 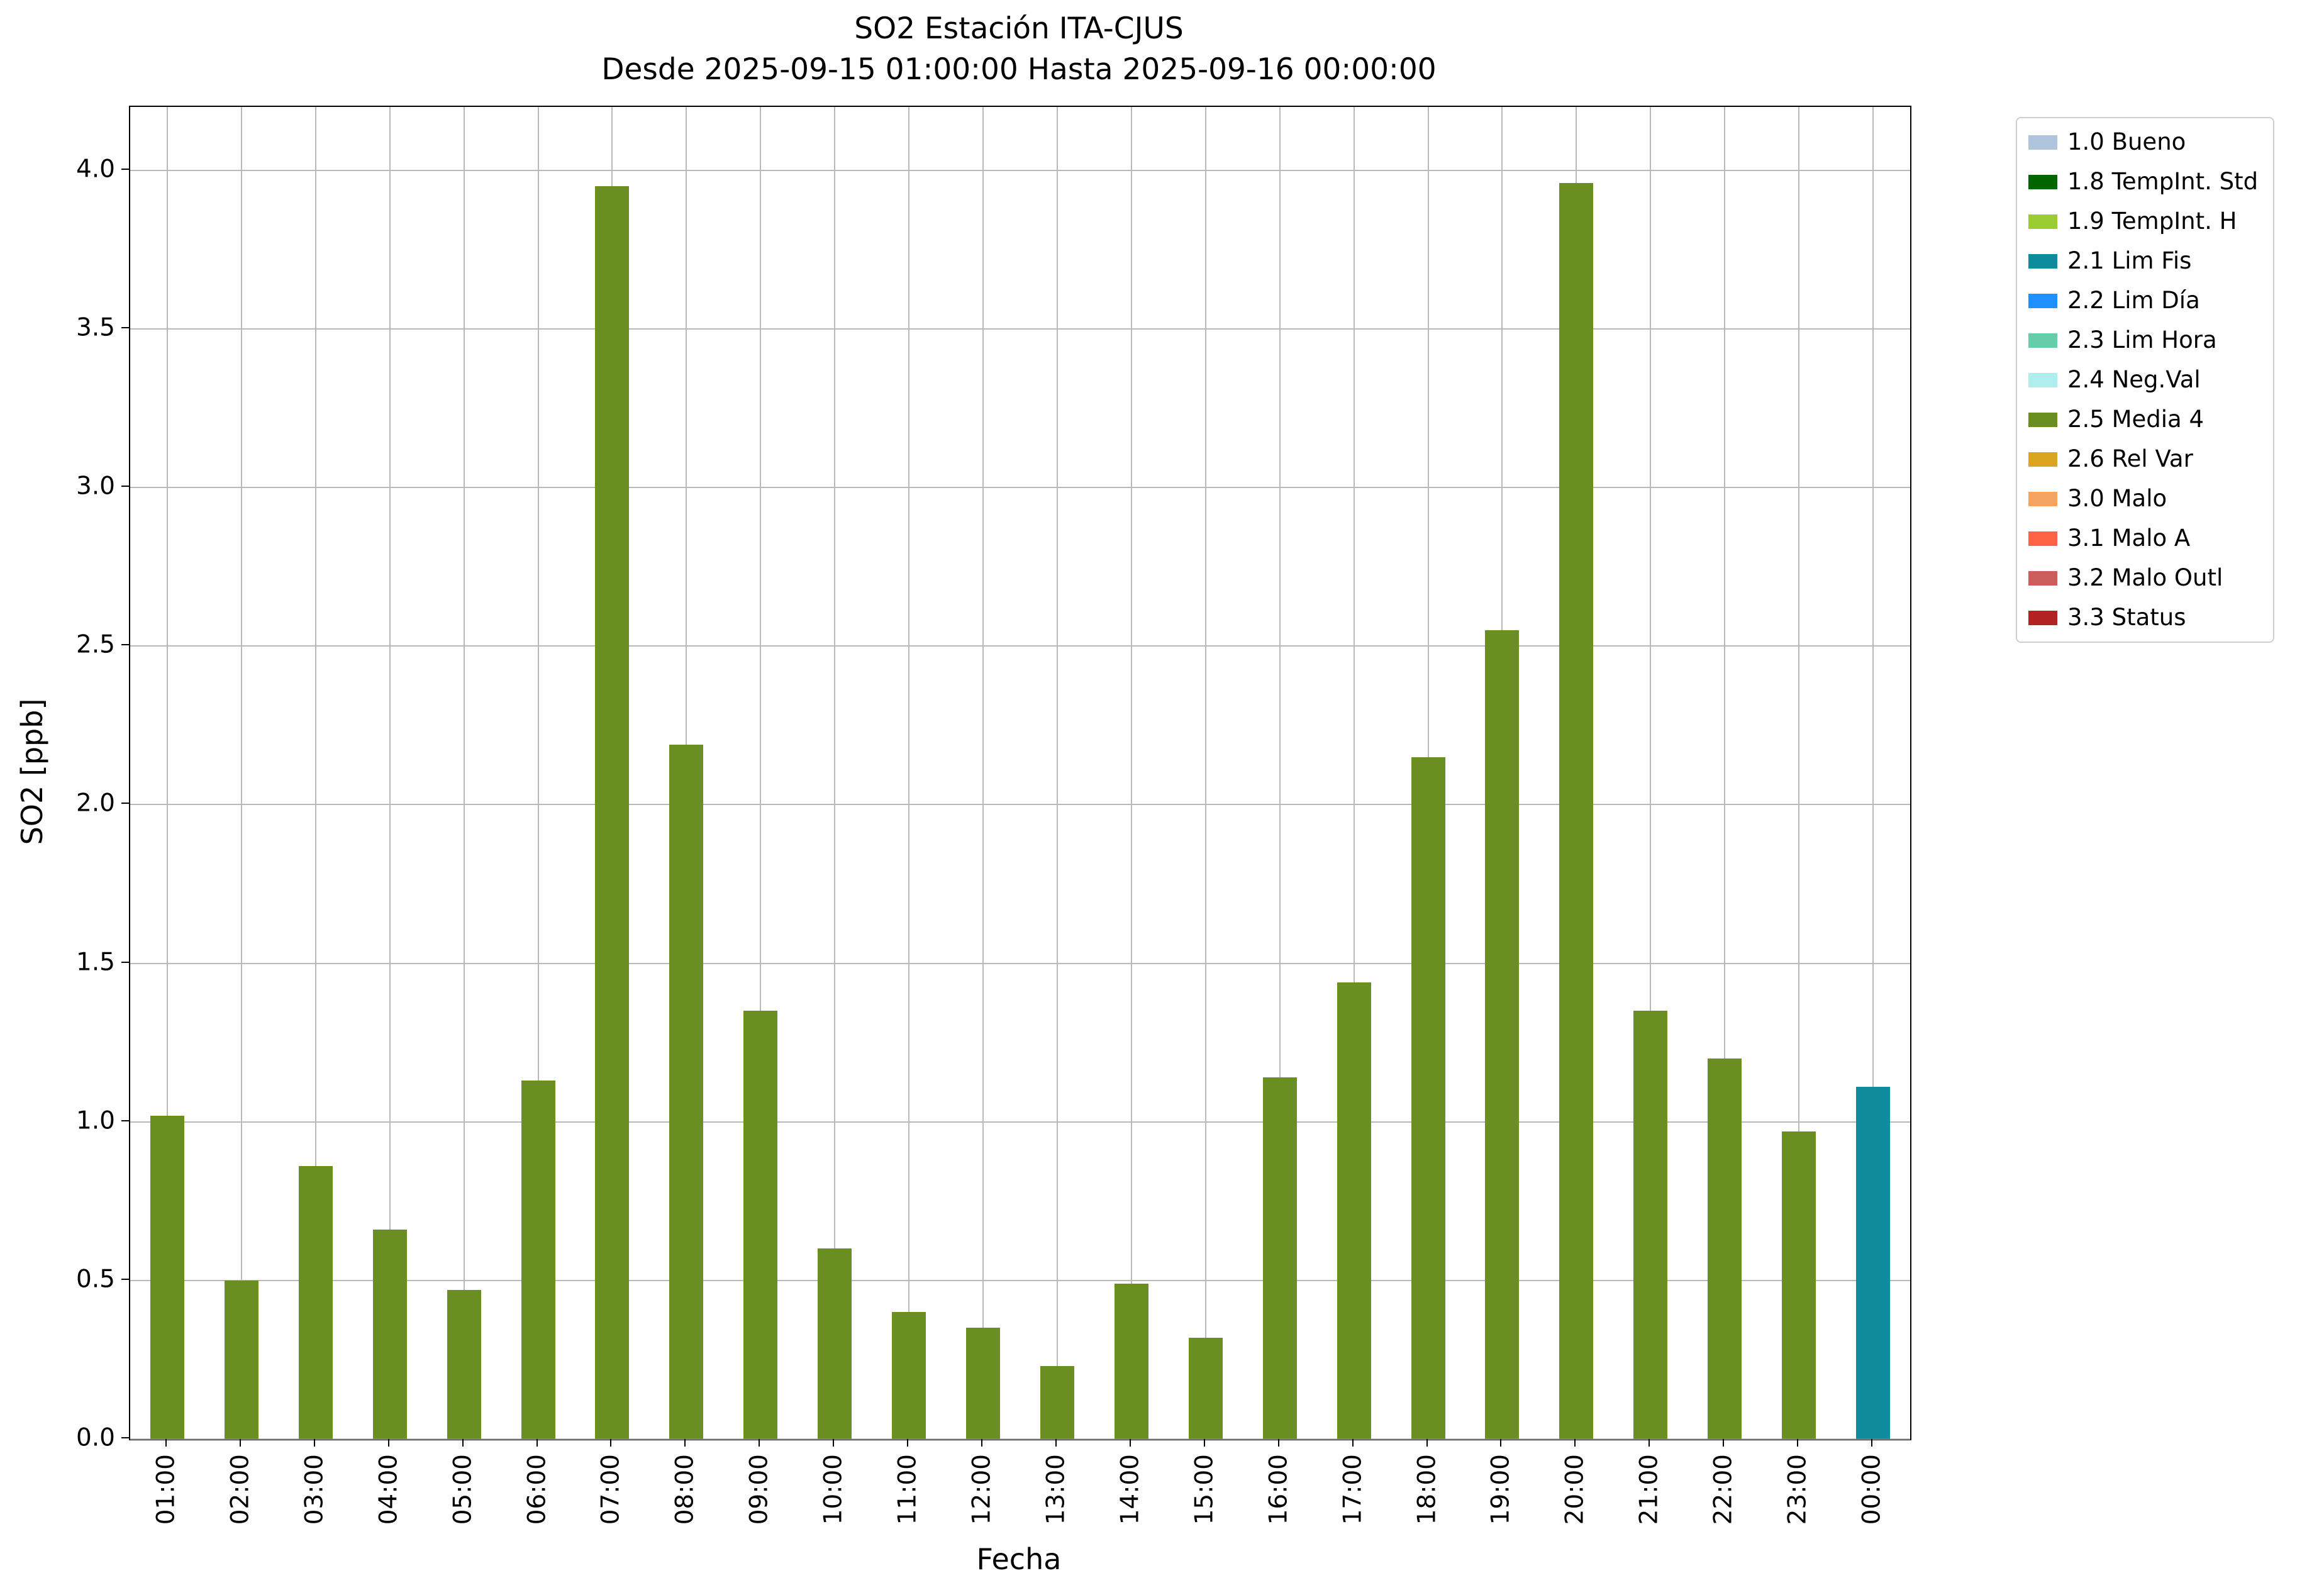 What do you see at coordinates (1723, 1489) in the screenshot?
I see `x-tick-label: 22:00` at bounding box center [1723, 1489].